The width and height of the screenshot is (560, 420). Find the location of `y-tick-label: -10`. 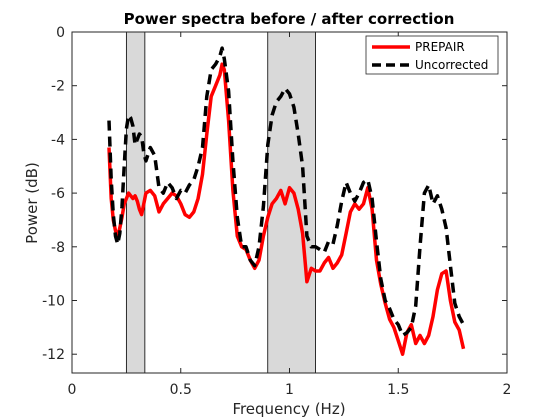

y-tick-label: -10 is located at coordinates (53, 302).